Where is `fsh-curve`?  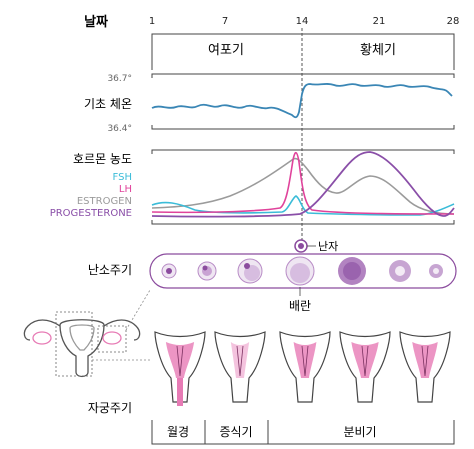 fsh-curve is located at coordinates (303, 205).